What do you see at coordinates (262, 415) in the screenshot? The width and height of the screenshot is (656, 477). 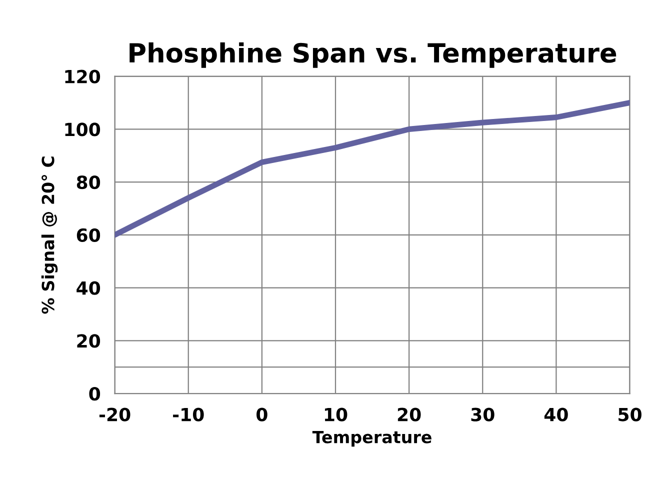 I see `x-tick-label: 0` at bounding box center [262, 415].